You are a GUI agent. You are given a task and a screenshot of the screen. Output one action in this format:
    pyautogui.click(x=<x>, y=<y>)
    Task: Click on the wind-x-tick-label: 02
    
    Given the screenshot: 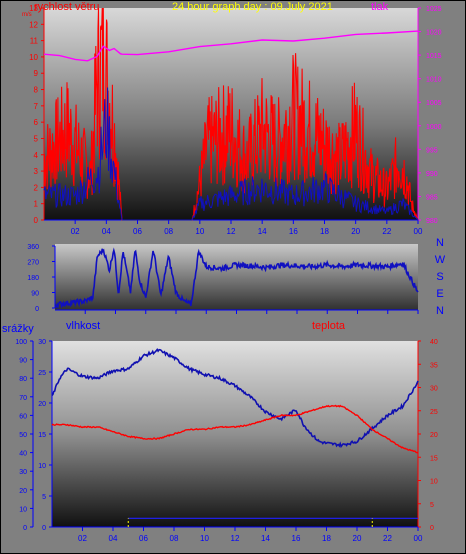 What is the action you would take?
    pyautogui.click(x=75, y=231)
    